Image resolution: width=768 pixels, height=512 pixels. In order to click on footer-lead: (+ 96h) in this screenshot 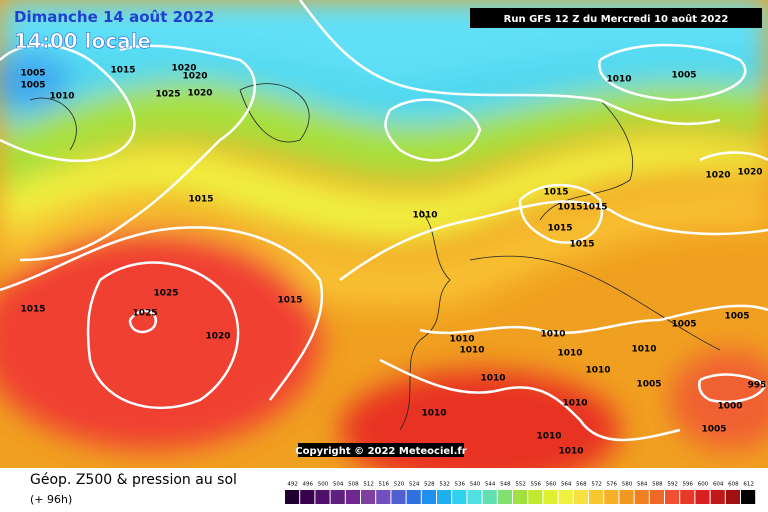, I will do `click(51, 499)`.